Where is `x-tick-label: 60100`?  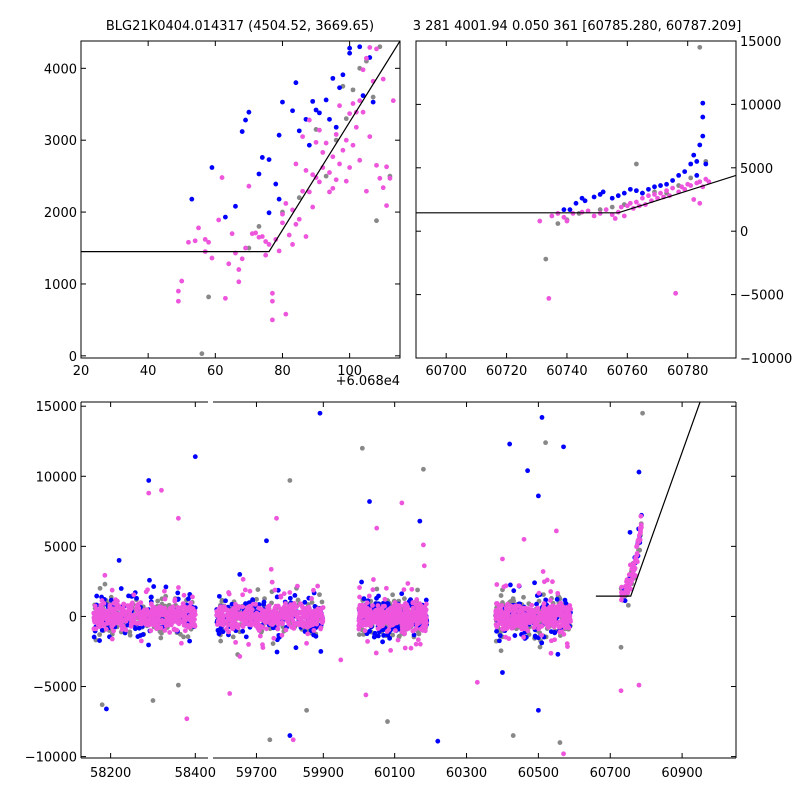
x-tick-label: 60100 is located at coordinates (394, 773).